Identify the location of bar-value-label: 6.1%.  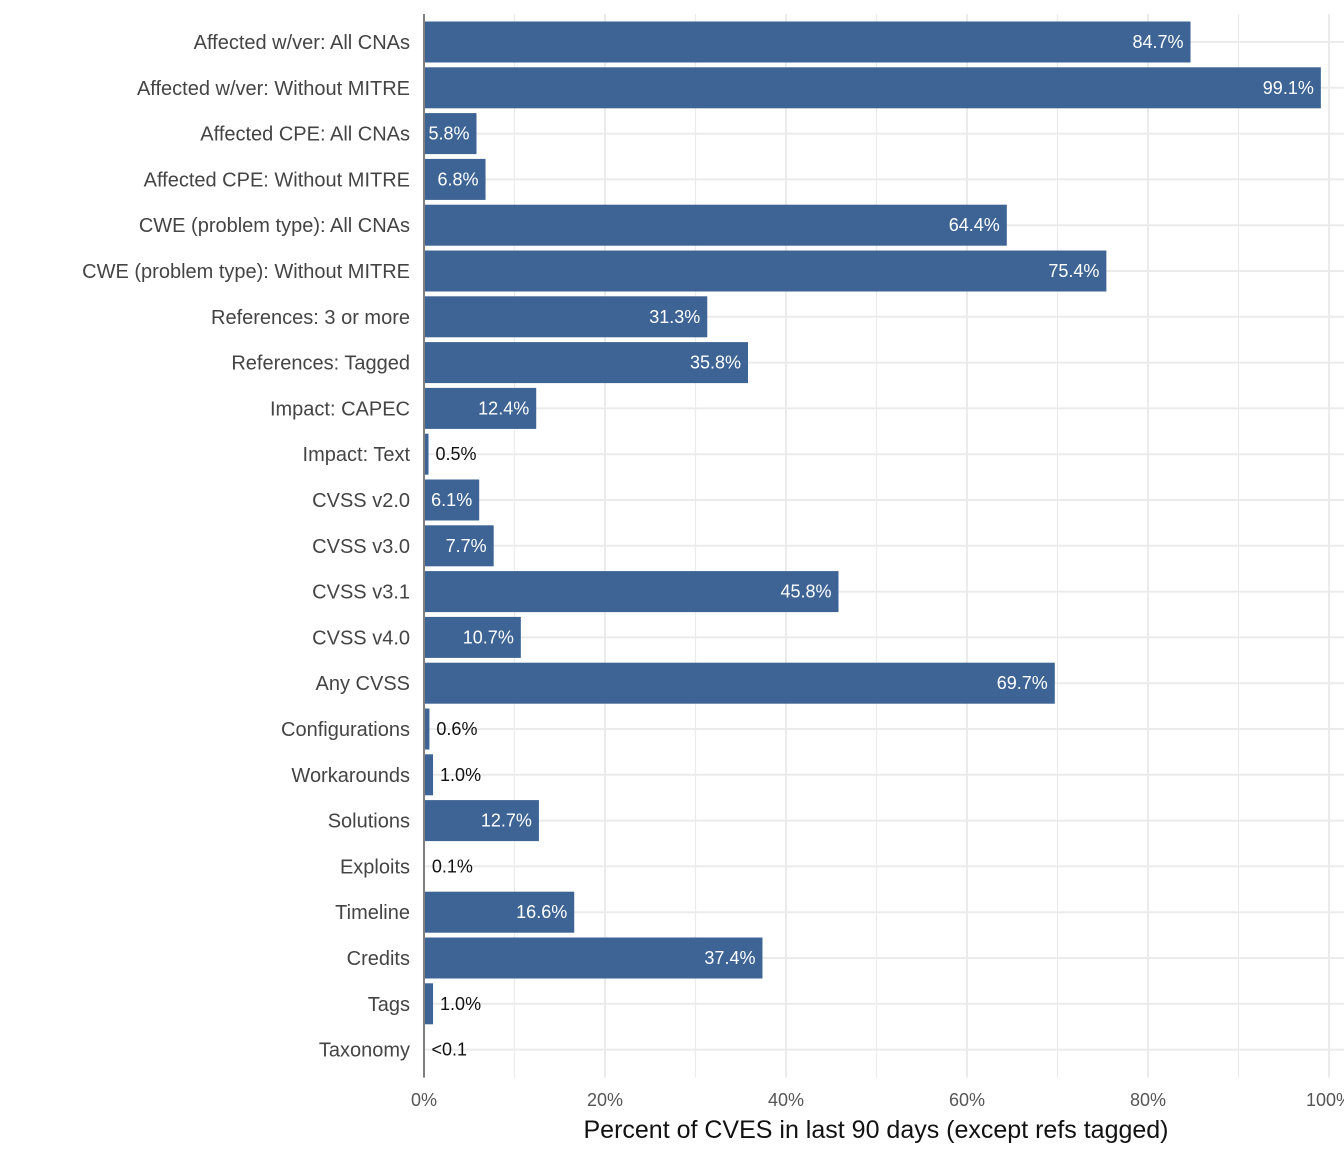
(451, 500).